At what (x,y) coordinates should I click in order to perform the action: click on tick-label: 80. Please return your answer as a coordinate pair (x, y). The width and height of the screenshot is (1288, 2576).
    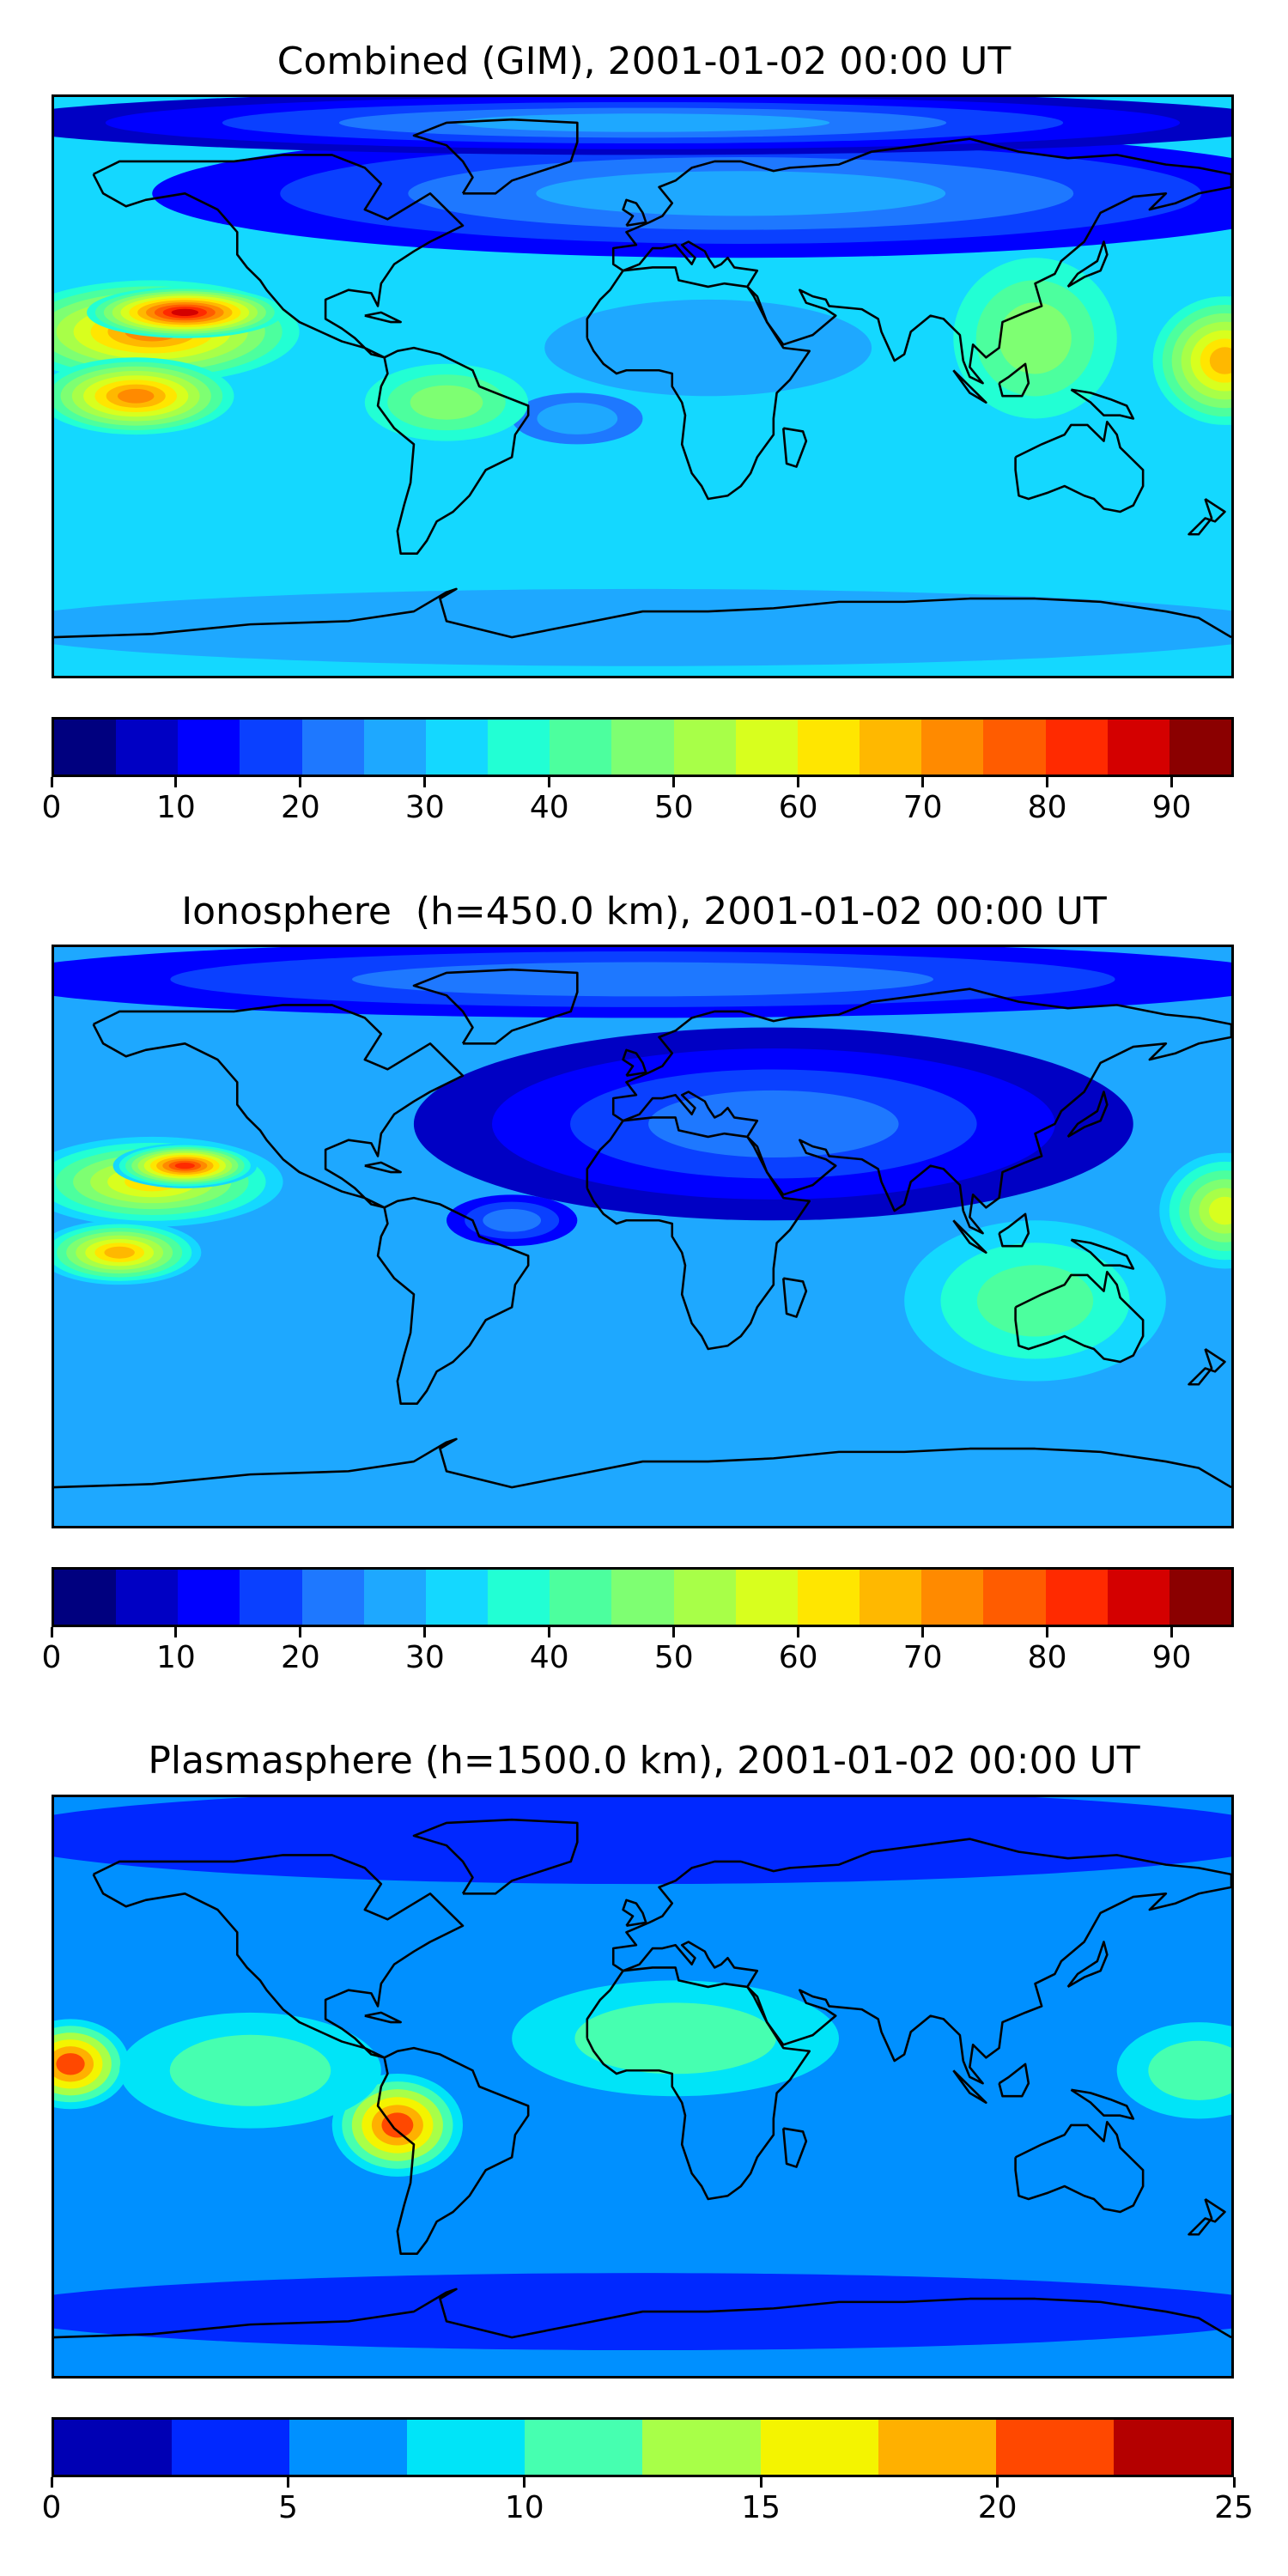
    Looking at the image, I should click on (1047, 808).